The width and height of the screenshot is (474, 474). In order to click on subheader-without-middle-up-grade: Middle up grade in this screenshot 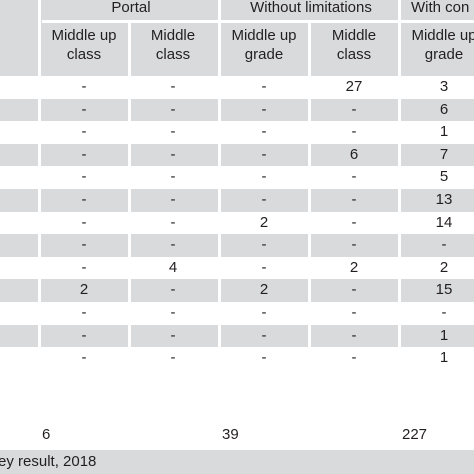, I will do `click(264, 45)`.